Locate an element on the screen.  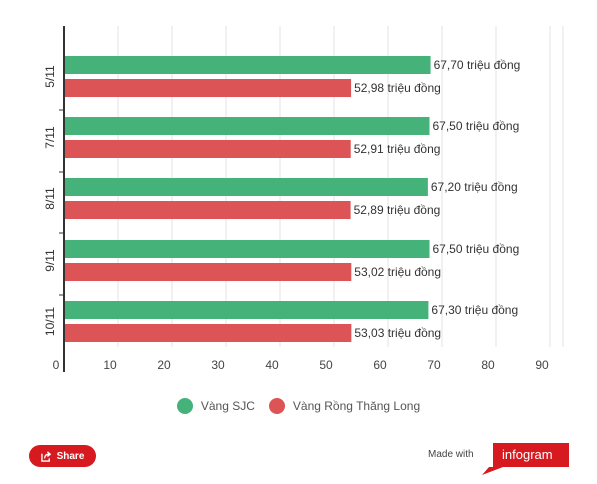
infogram-badge-shape is located at coordinates (525, 459).